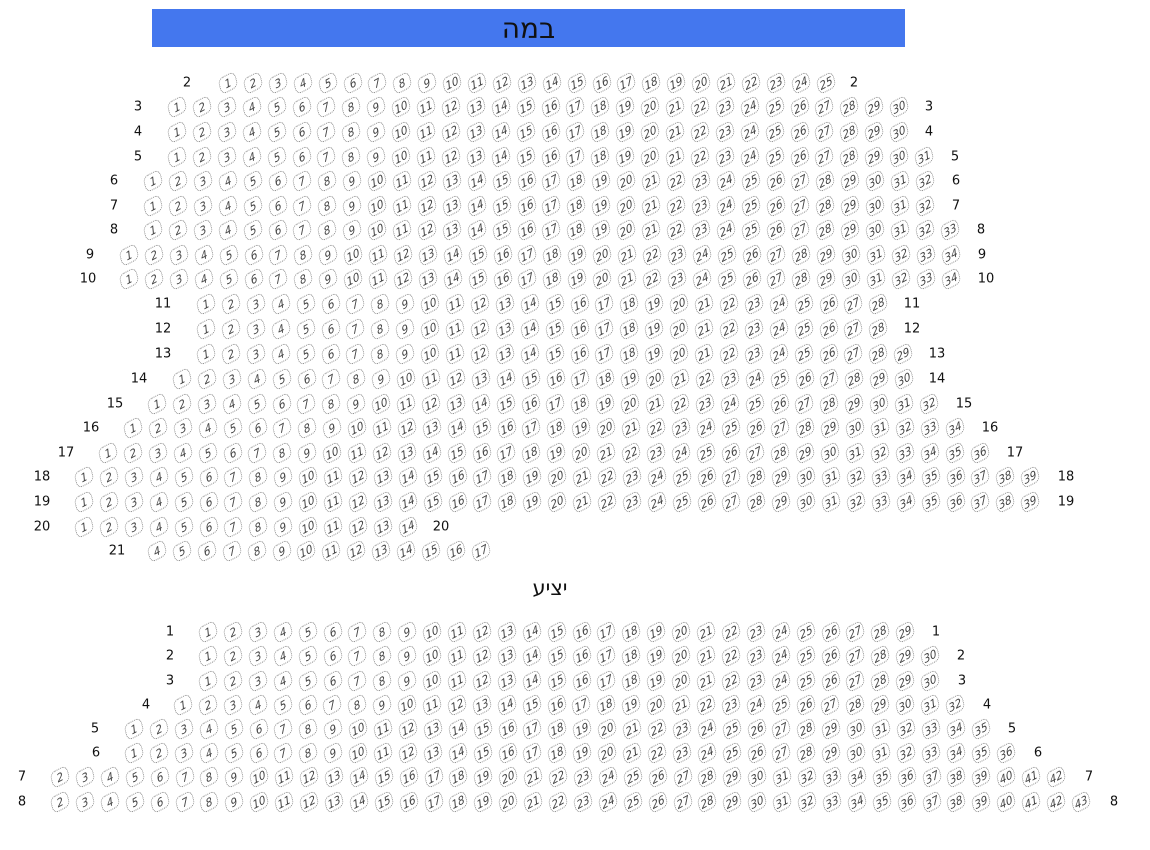 This screenshot has width=1150, height=850. Describe the element at coordinates (401, 132) in the screenshot. I see `hall-seat: 10` at that location.